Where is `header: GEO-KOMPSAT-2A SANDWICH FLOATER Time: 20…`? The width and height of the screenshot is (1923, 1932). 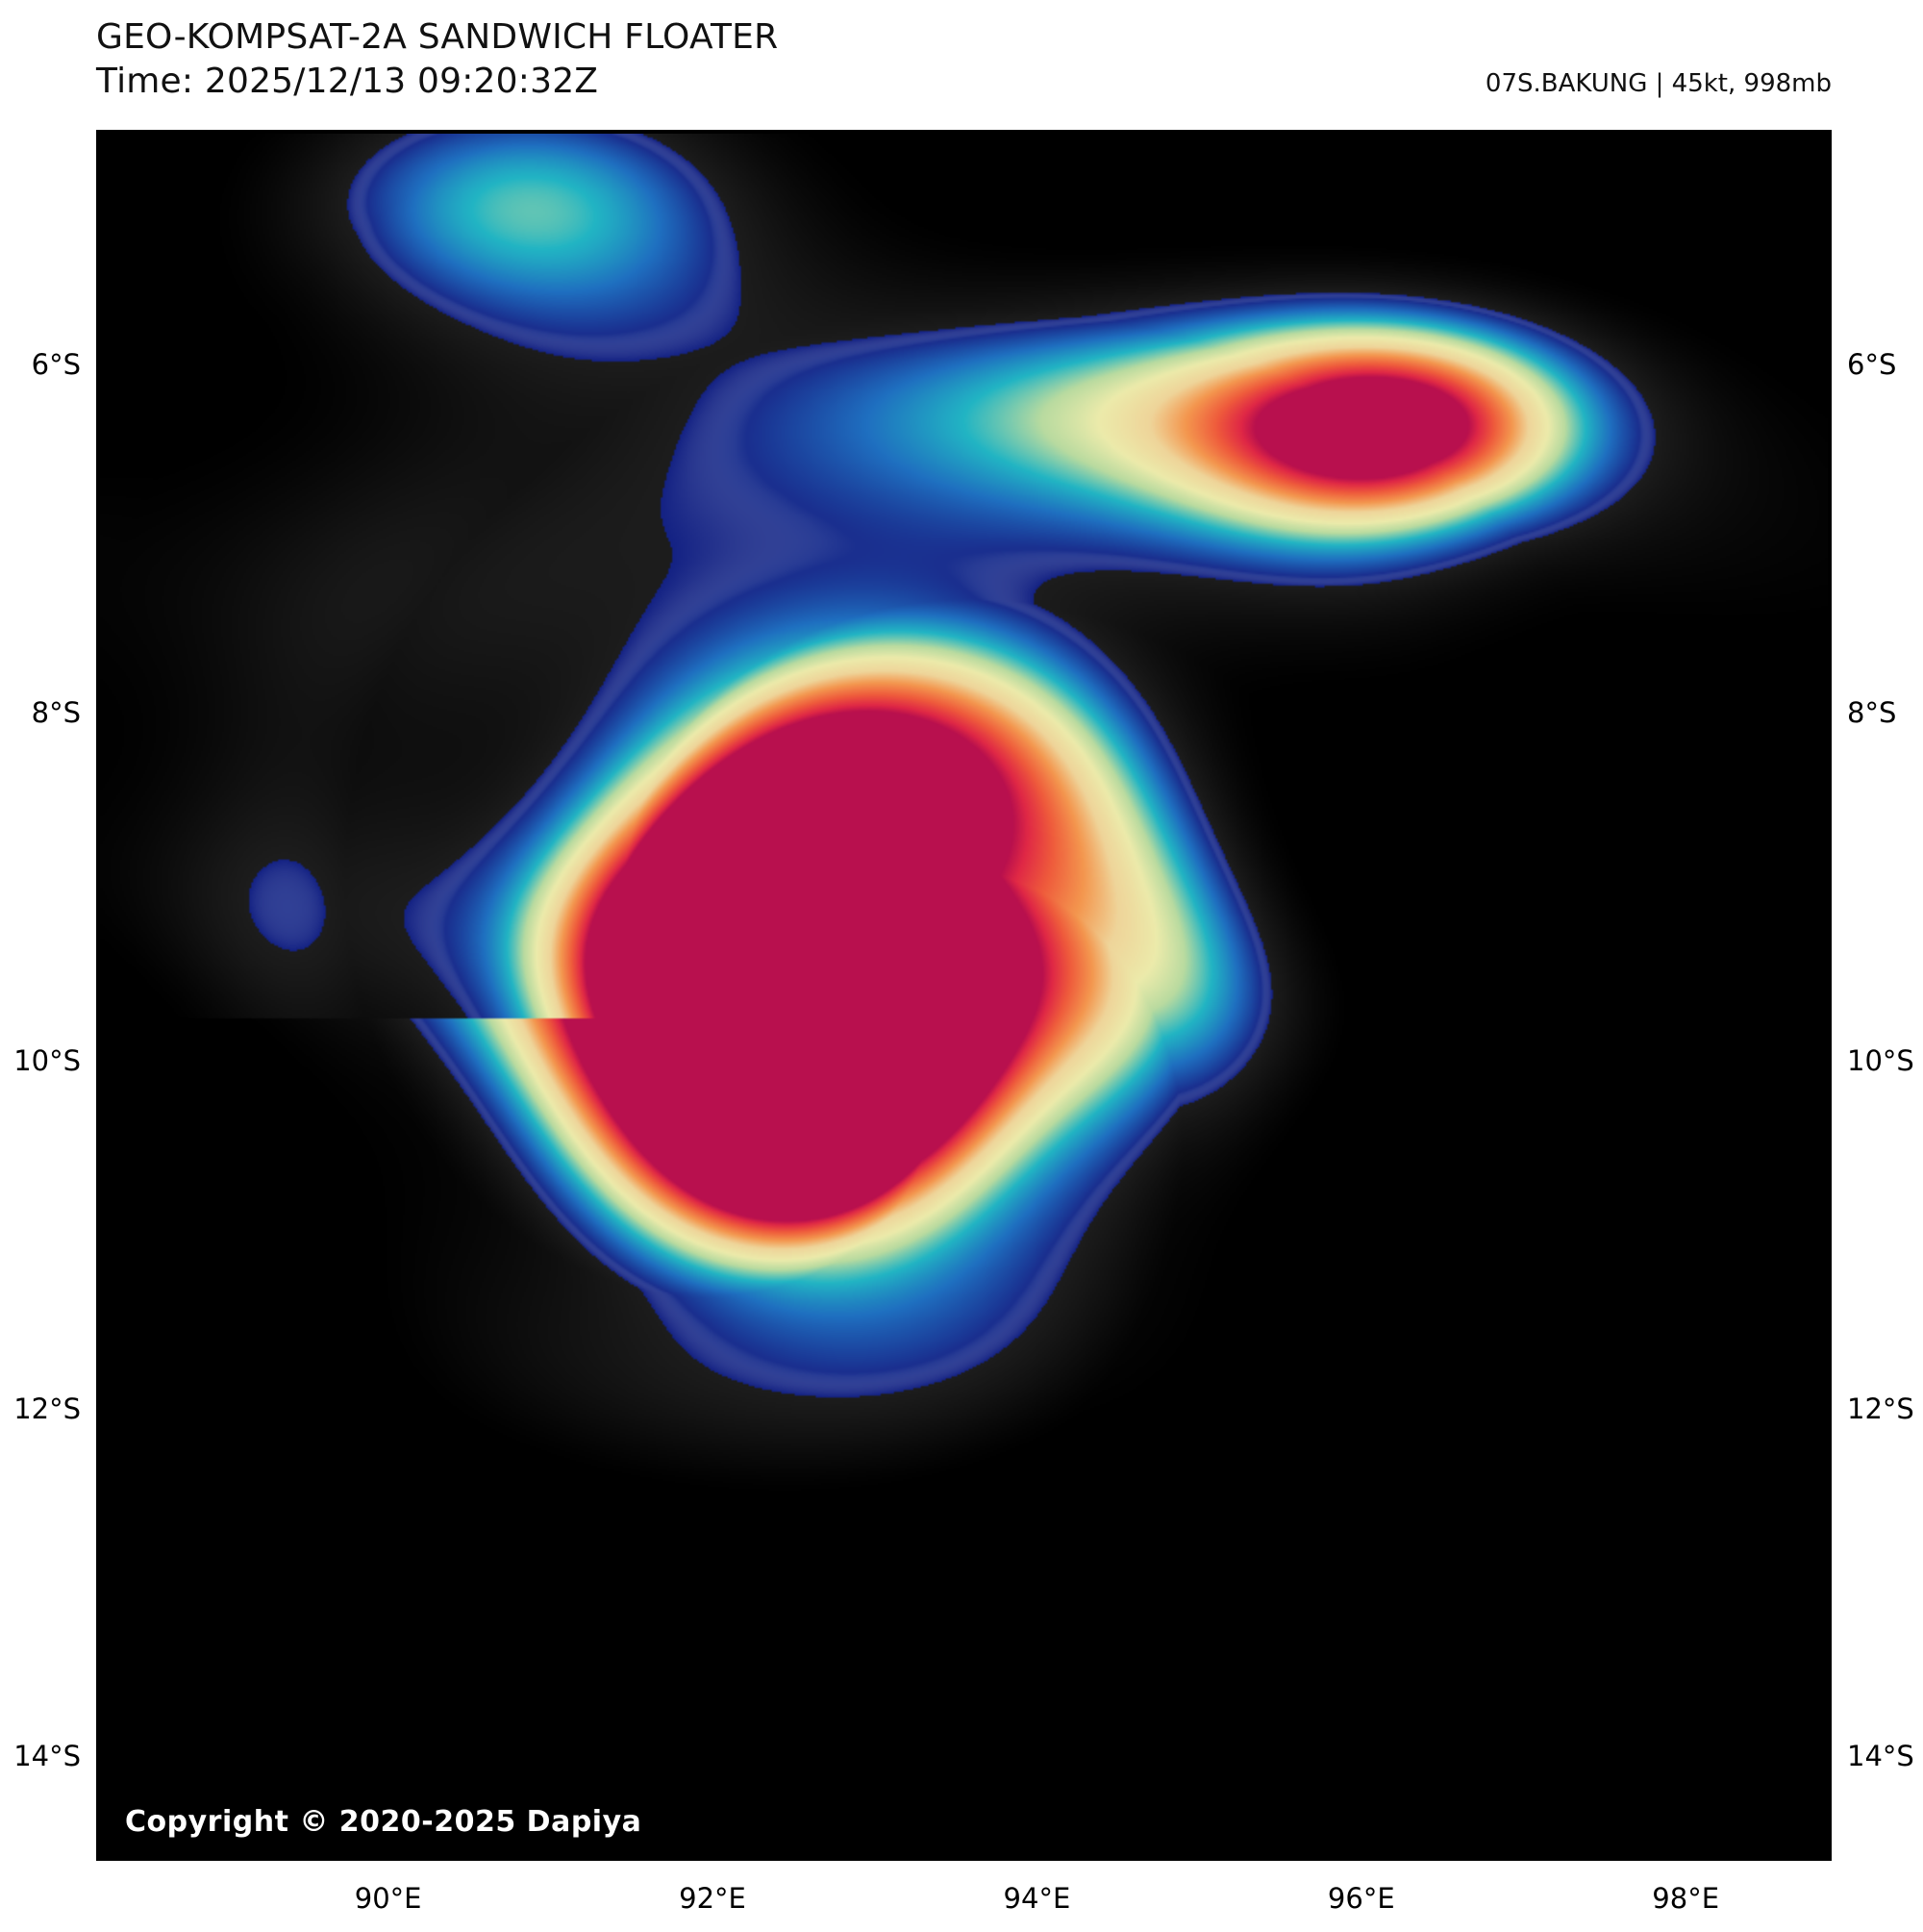
header: GEO-KOMPSAT-2A SANDWICH FLOATER Time: 20… is located at coordinates (961, 65).